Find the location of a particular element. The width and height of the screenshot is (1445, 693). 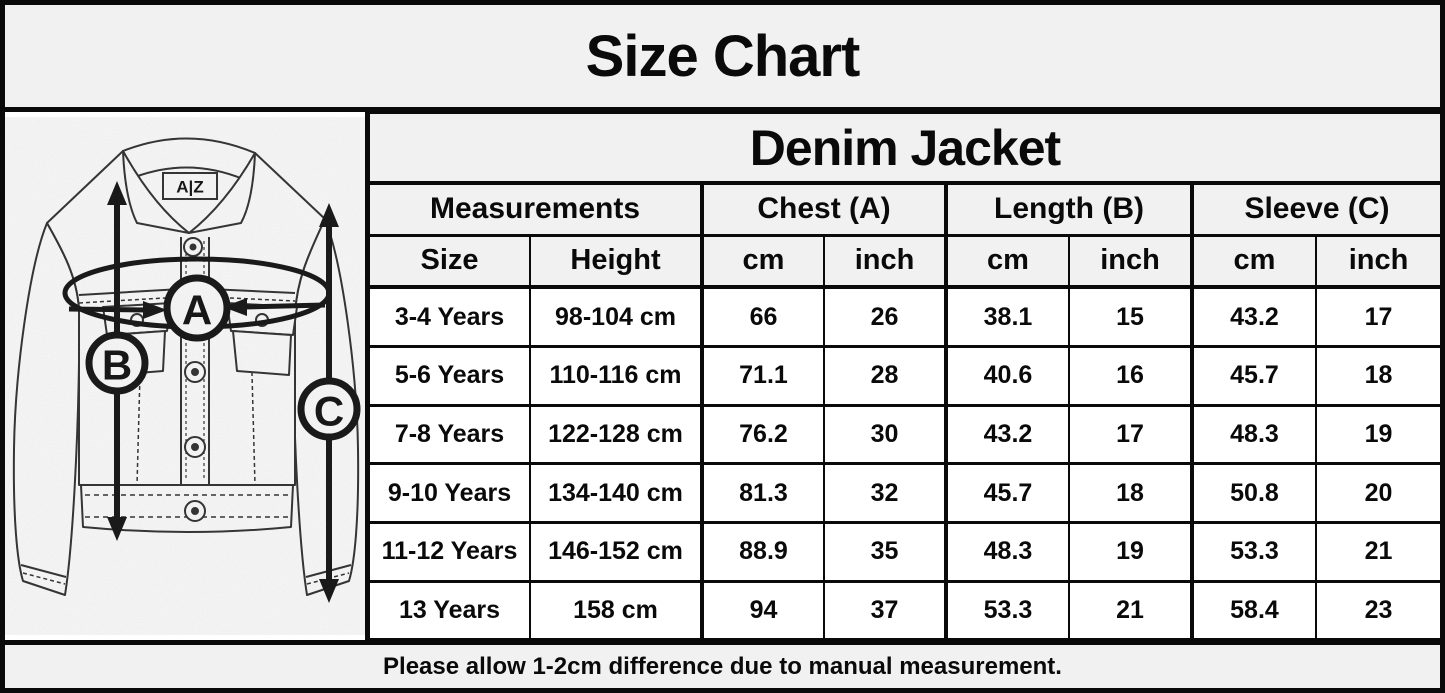

header-sleeve: Sleeve (C) is located at coordinates (1315, 209).